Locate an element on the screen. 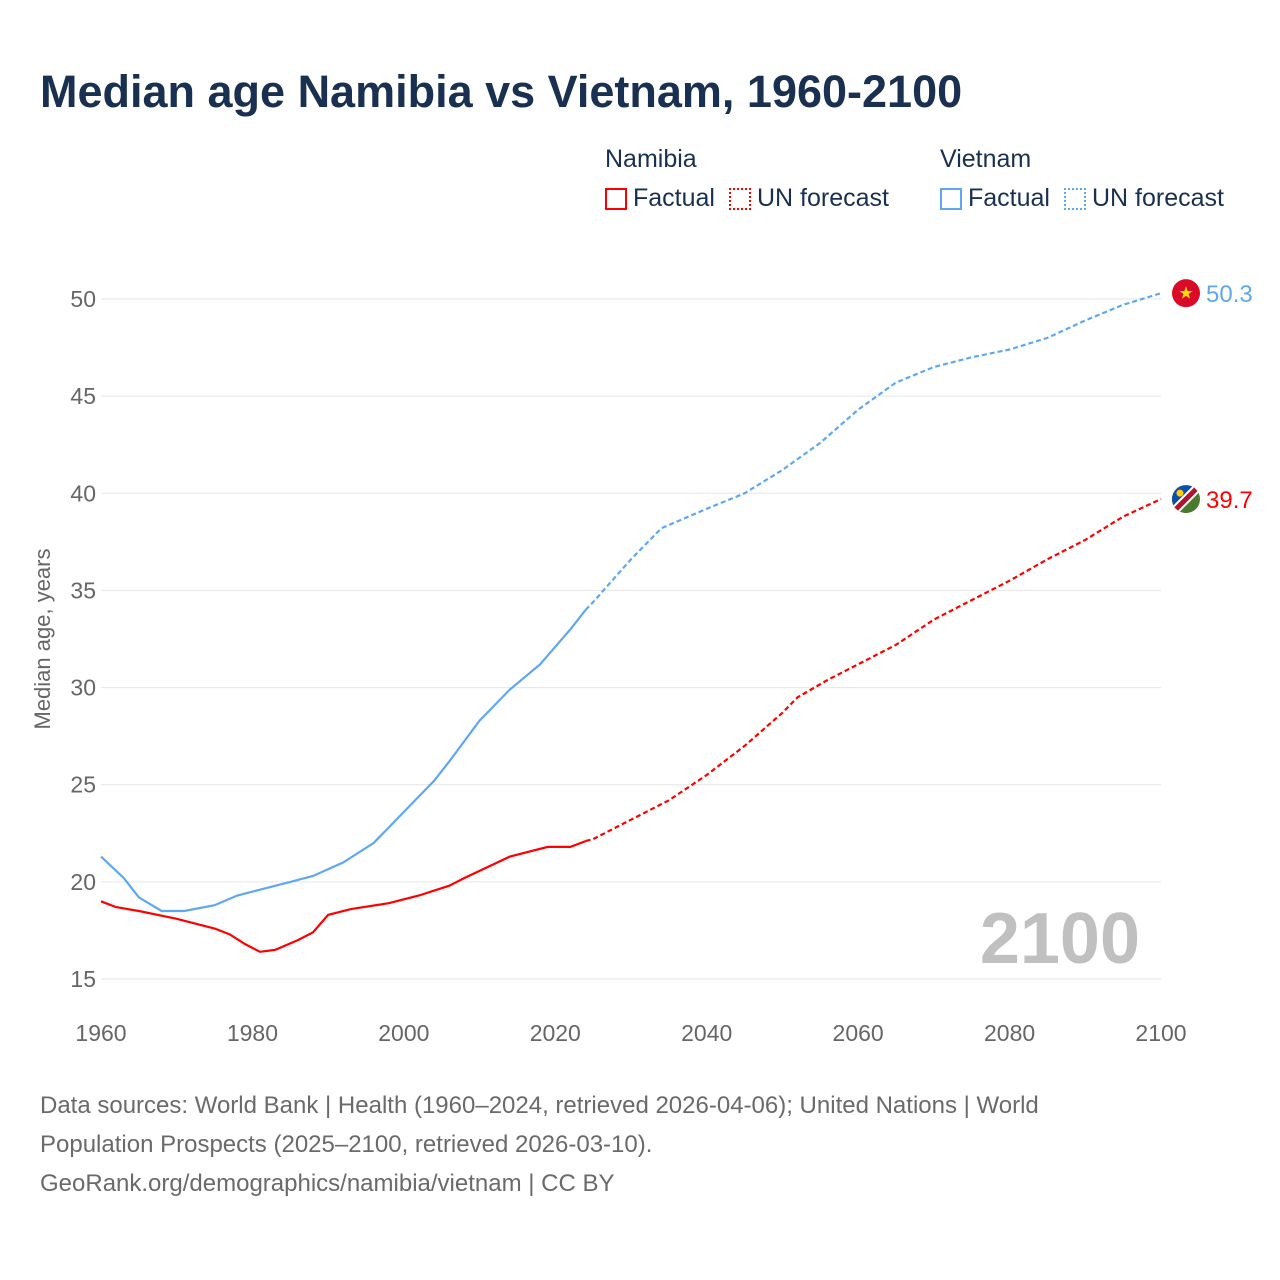 The width and height of the screenshot is (1280, 1280). y-tick-label: 50 is located at coordinates (83, 299).